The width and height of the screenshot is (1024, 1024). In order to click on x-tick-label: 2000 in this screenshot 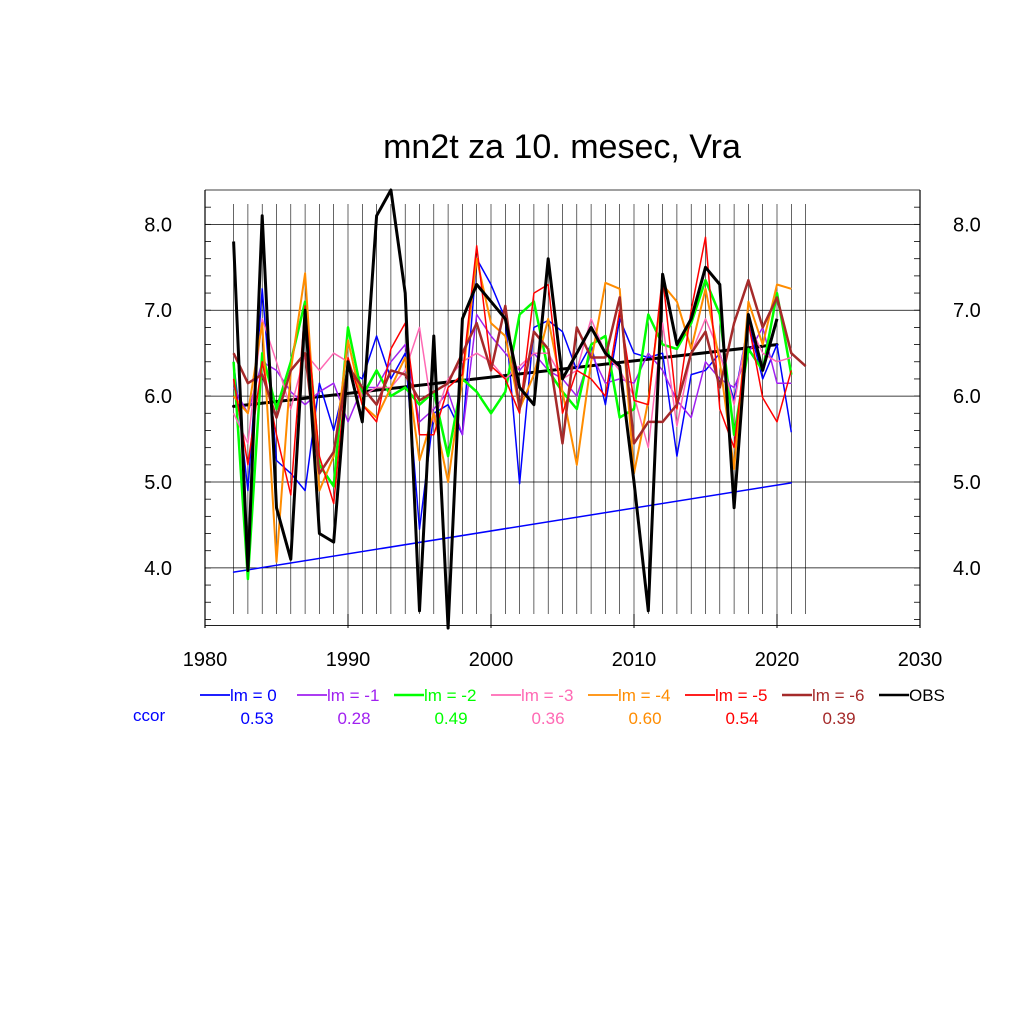, I will do `click(491, 660)`.